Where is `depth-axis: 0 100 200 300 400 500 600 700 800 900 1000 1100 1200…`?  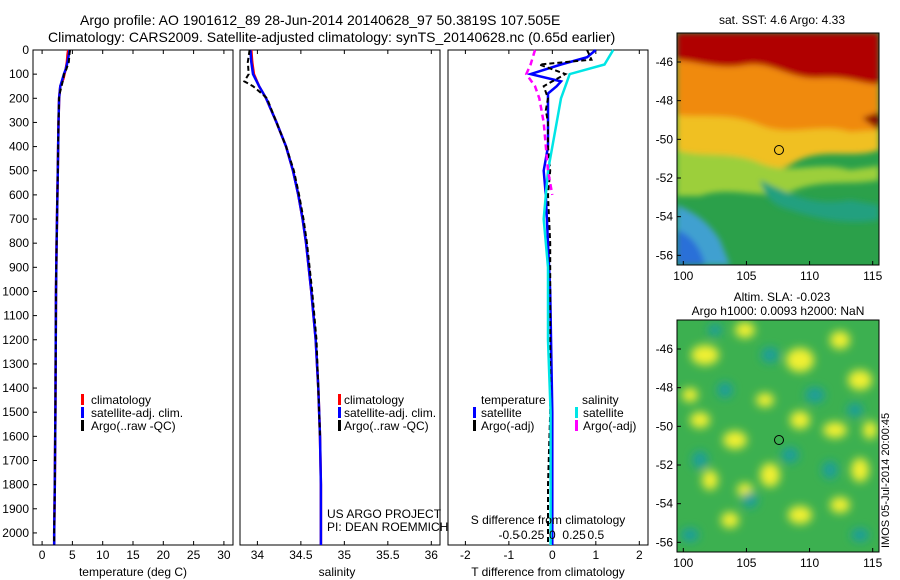
depth-axis: 0 100 200 300 400 500 600 700 800 900 1000 1100 1200… is located at coordinates (19, 291).